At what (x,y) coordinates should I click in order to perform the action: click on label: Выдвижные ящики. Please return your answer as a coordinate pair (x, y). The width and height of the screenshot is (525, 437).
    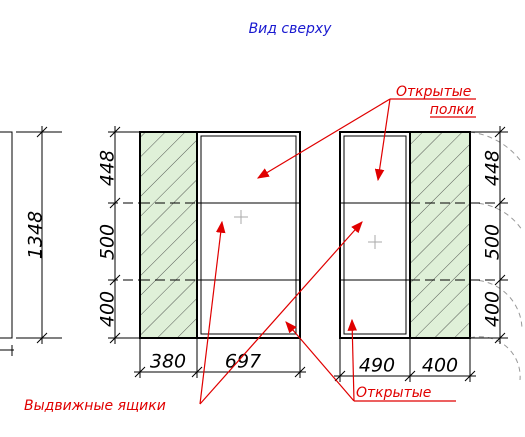
    Looking at the image, I should click on (95, 406).